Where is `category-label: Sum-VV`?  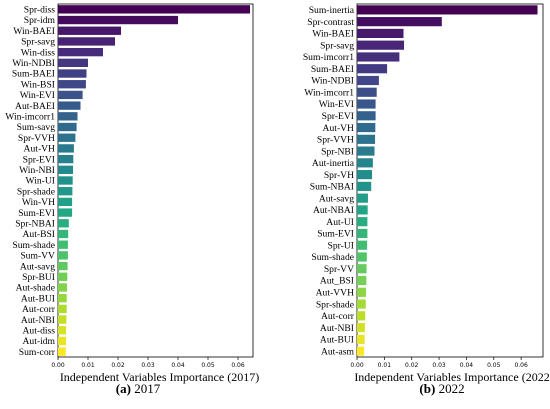 category-label: Sum-VV is located at coordinates (37, 256).